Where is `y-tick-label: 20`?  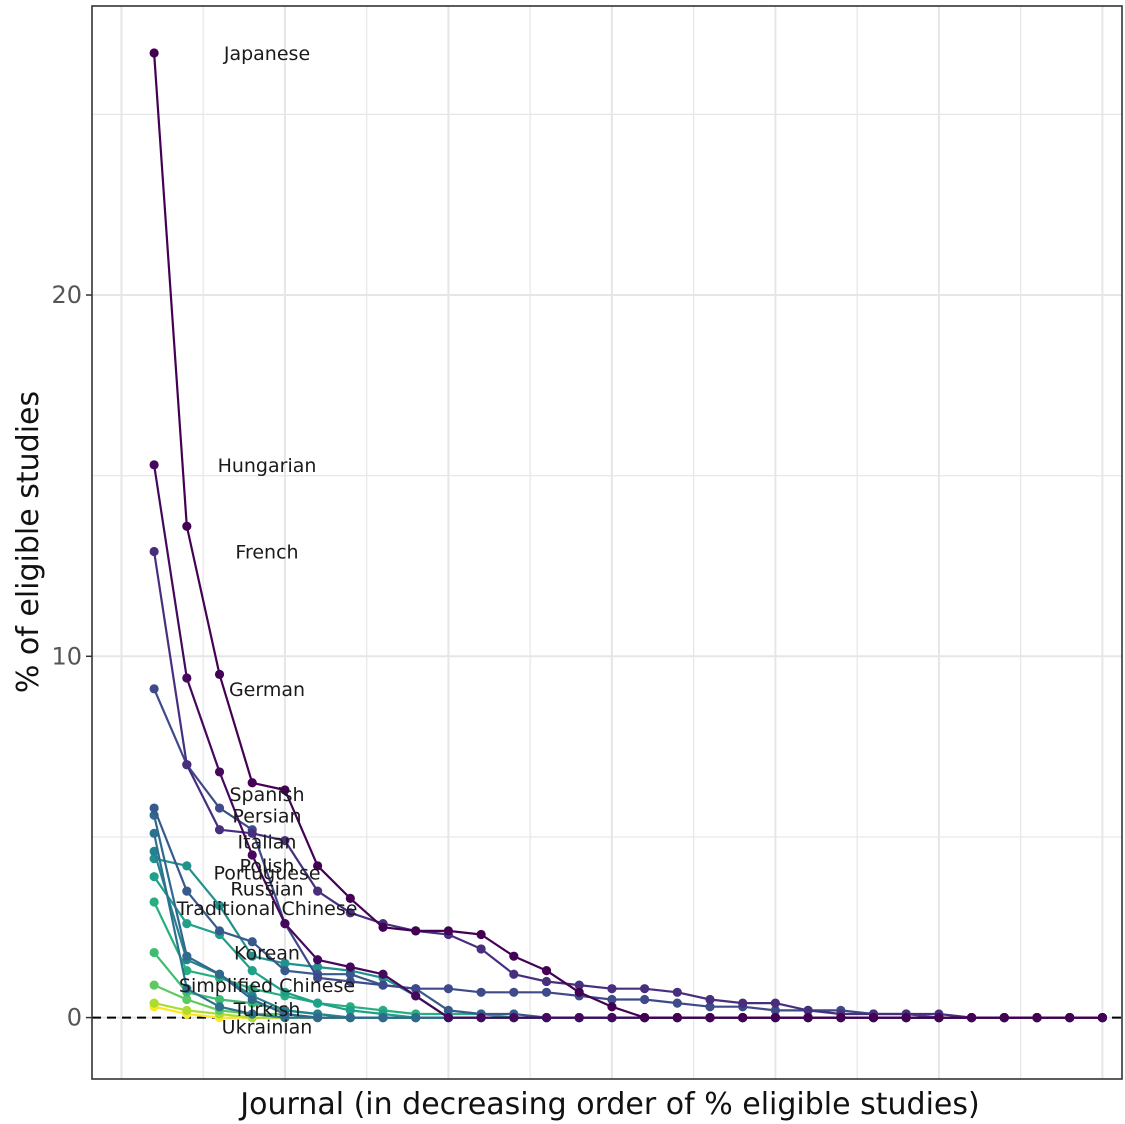
y-tick-label: 20 is located at coordinates (66, 295).